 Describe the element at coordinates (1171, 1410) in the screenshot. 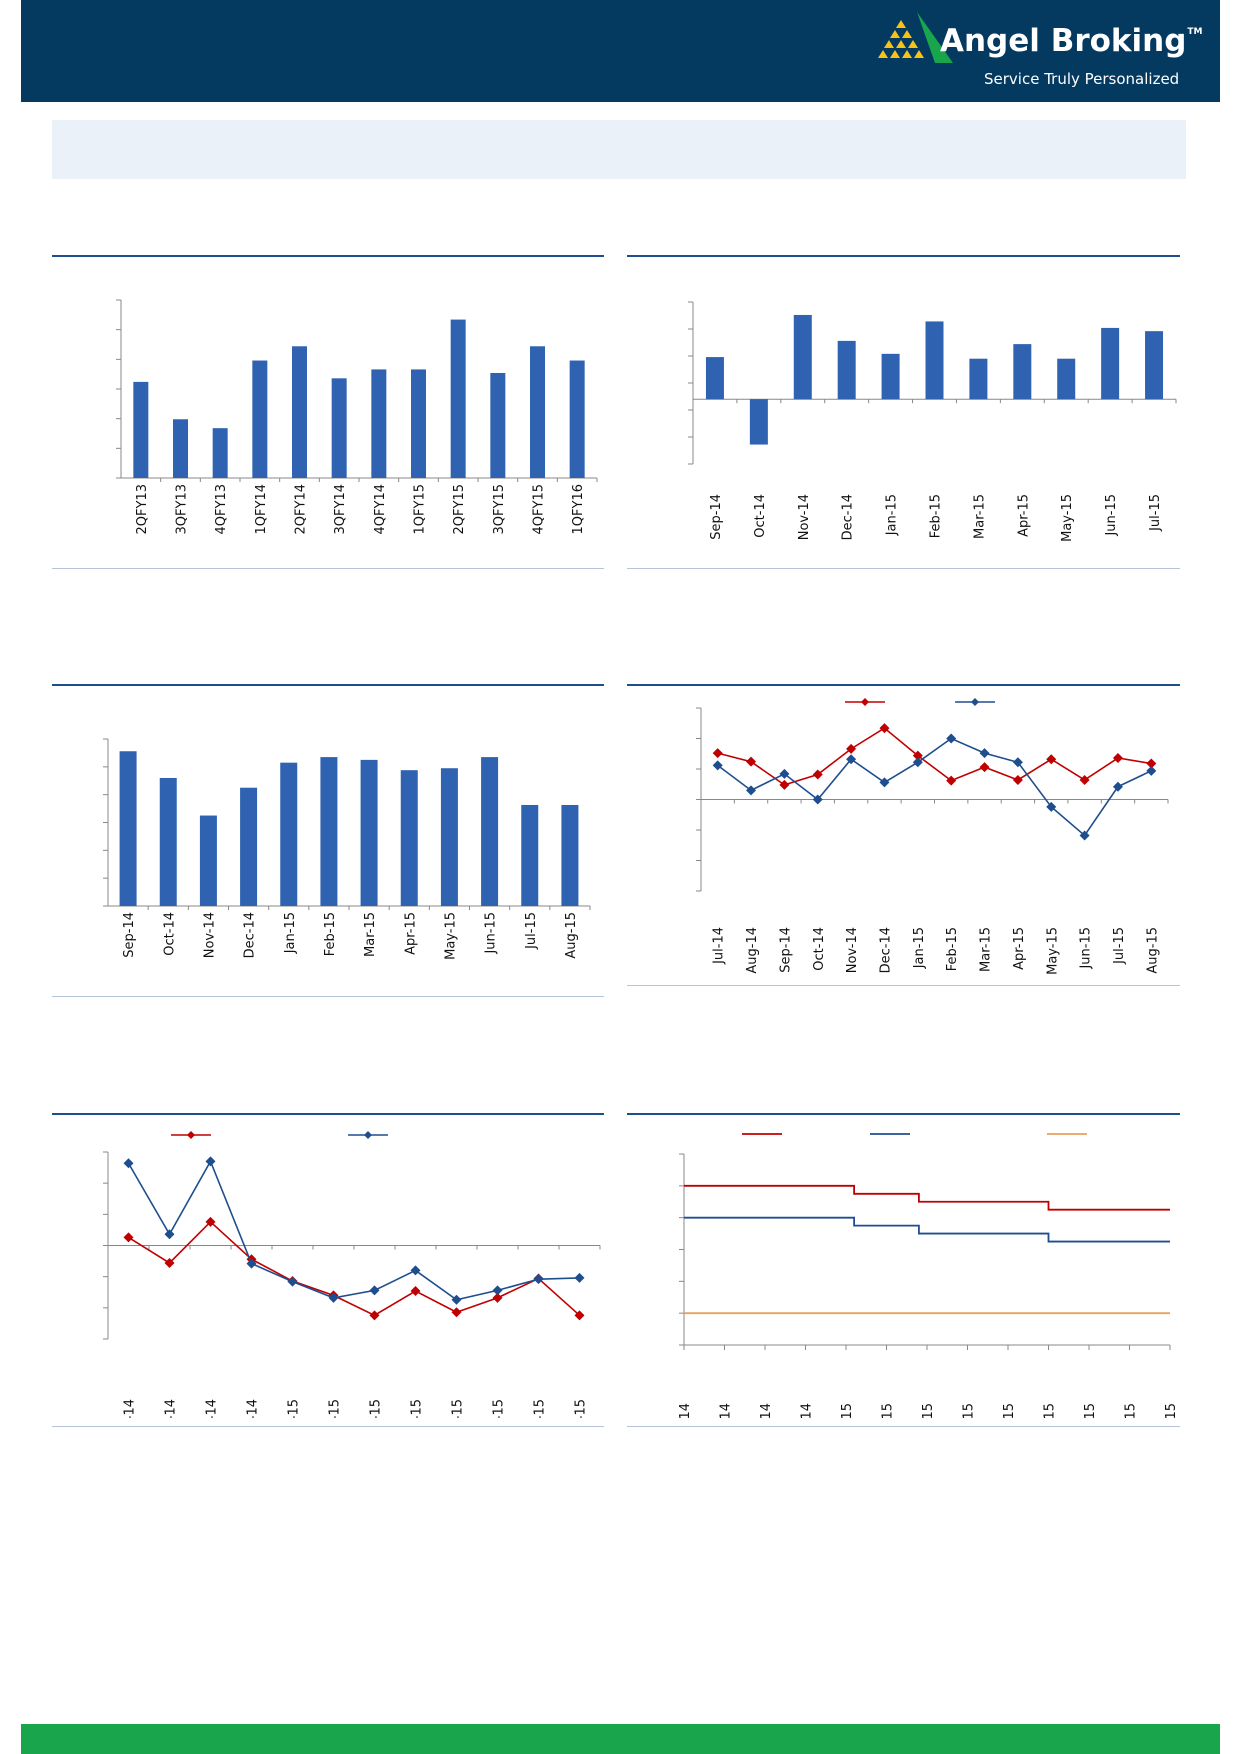

I see `x-tick-label: Sep-15` at that location.